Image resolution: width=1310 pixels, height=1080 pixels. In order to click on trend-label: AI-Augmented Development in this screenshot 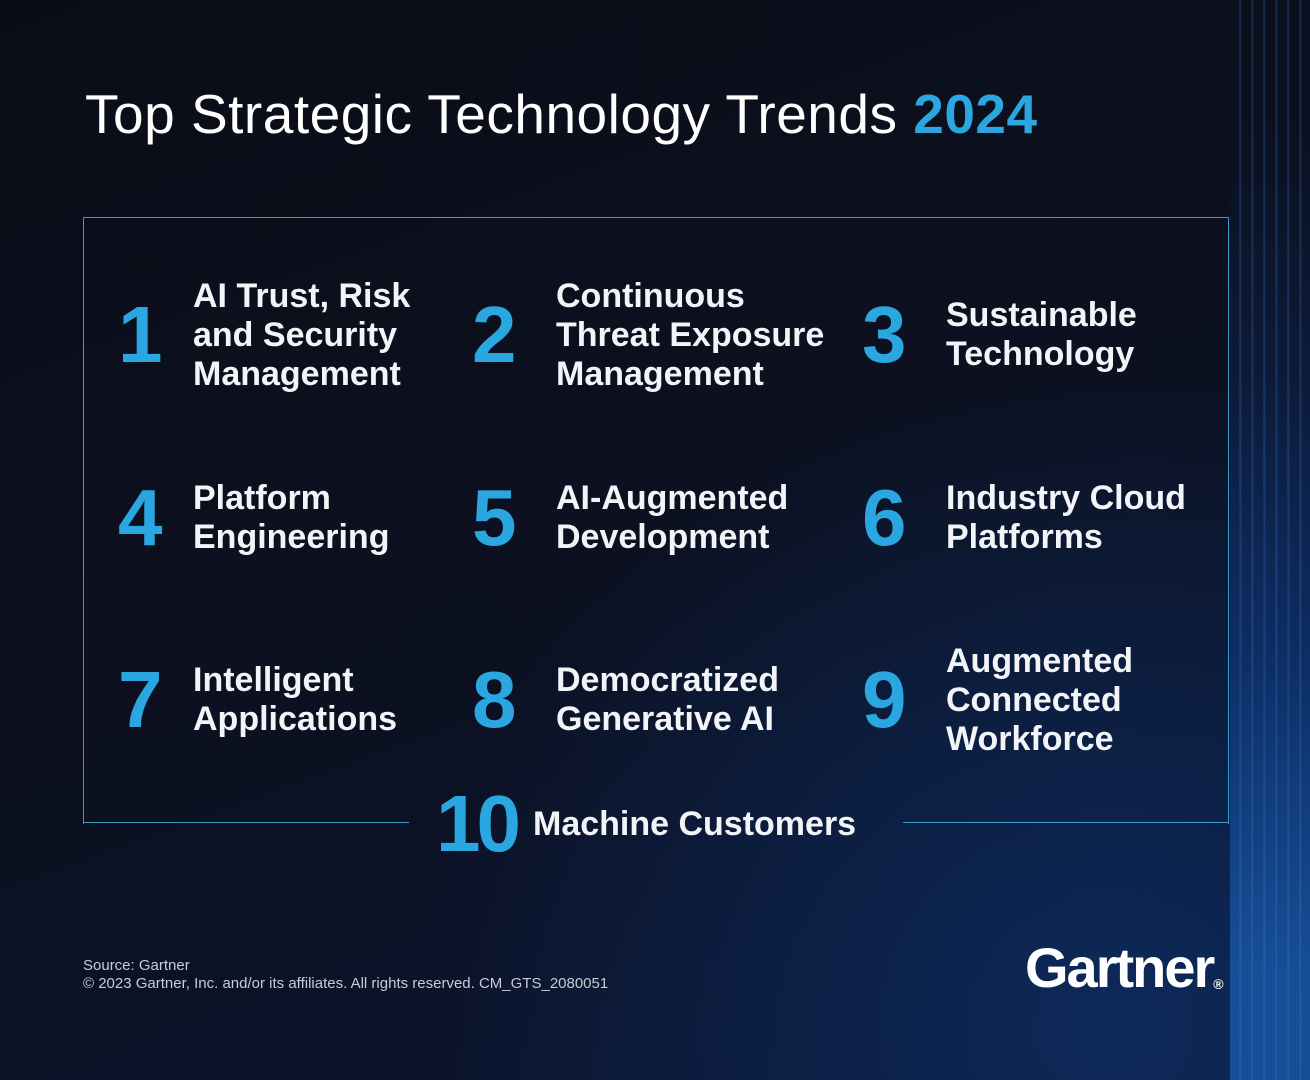, I will do `click(672, 518)`.